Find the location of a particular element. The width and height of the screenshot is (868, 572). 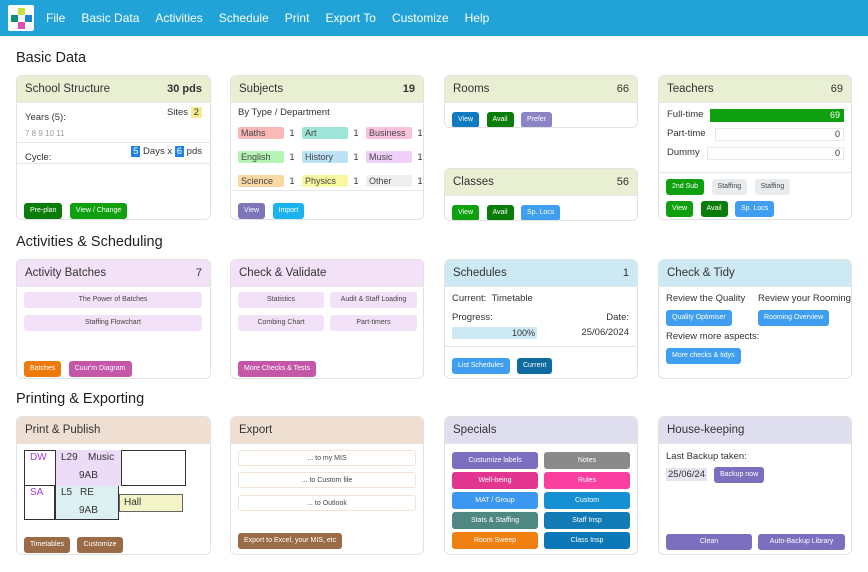

days-value: 5 is located at coordinates (136, 151).